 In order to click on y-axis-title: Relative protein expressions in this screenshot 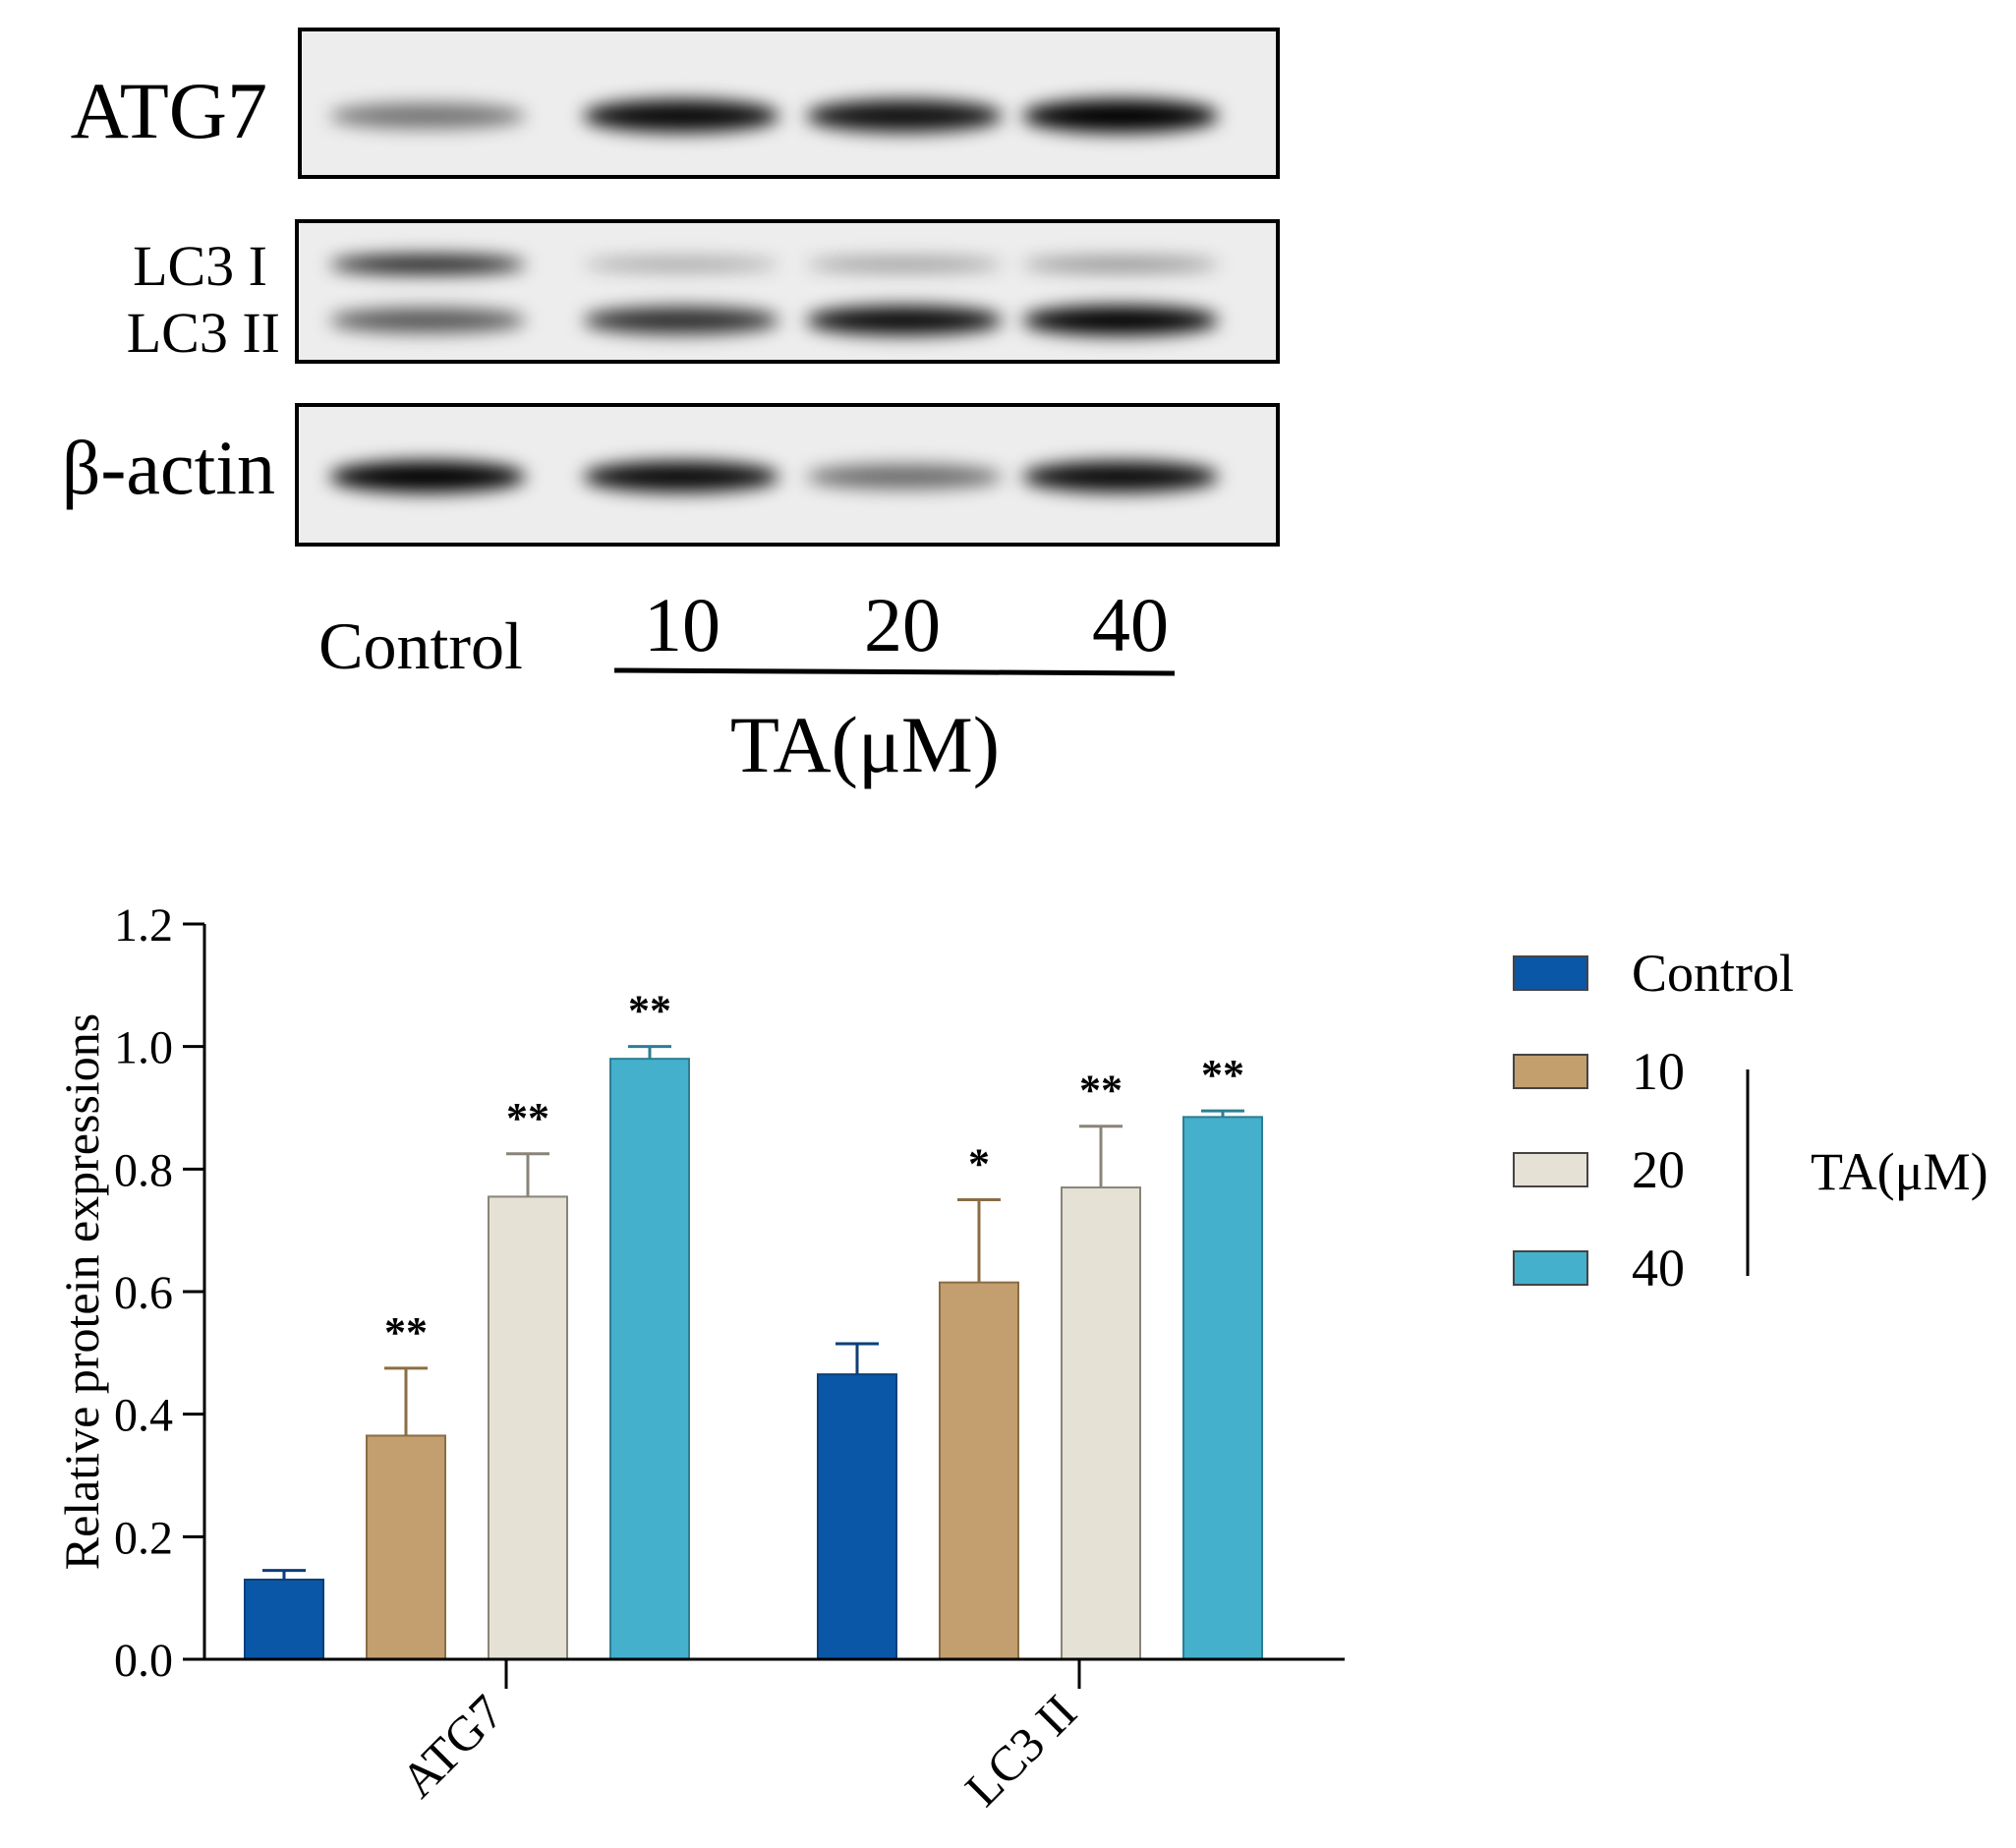, I will do `click(81, 1292)`.